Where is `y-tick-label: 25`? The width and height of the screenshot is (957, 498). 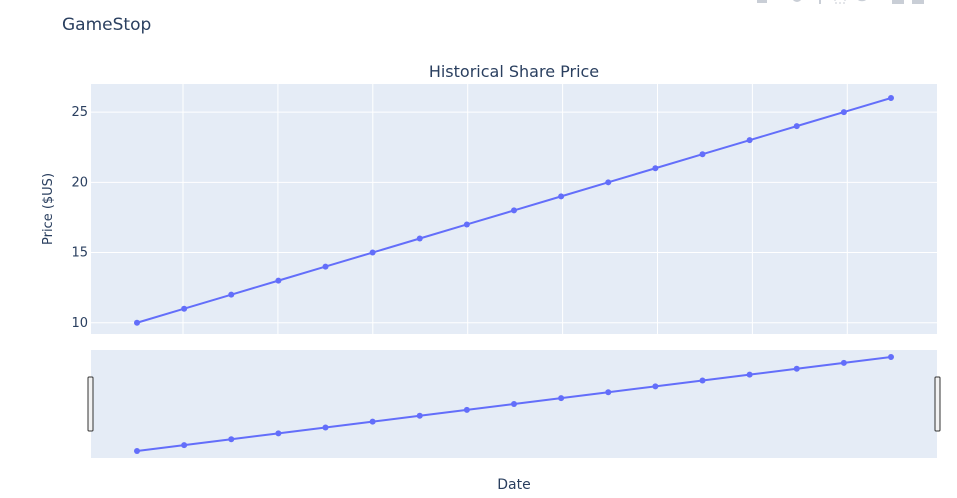
y-tick-label: 25 is located at coordinates (79, 112).